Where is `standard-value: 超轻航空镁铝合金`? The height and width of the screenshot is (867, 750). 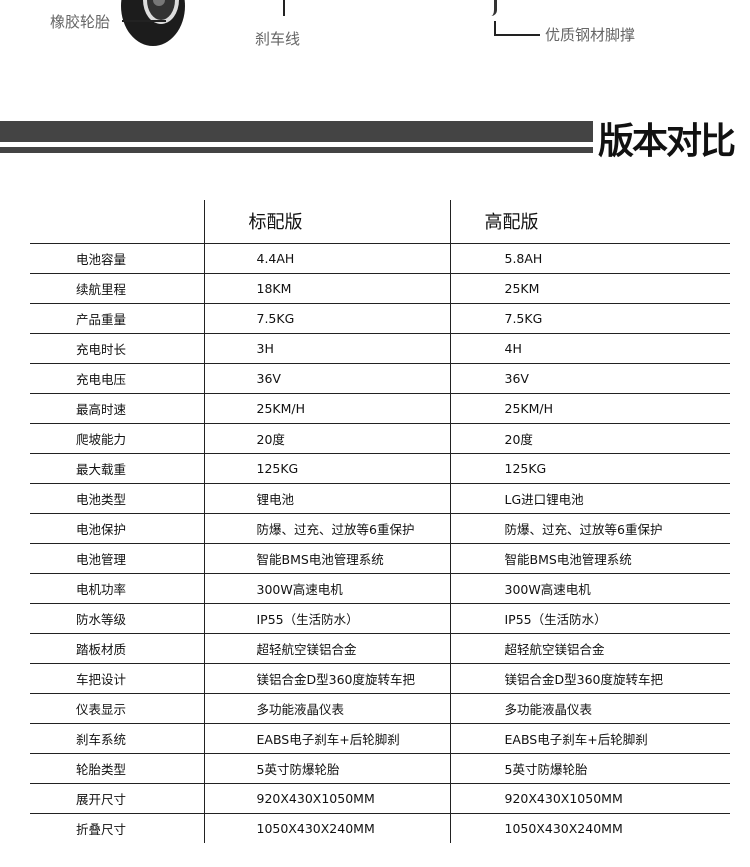 standard-value: 超轻航空镁铝合金 is located at coordinates (327, 648).